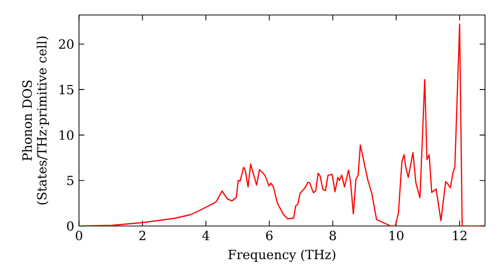  I want to click on x-axis-title: Frequency (THz), so click(282, 255).